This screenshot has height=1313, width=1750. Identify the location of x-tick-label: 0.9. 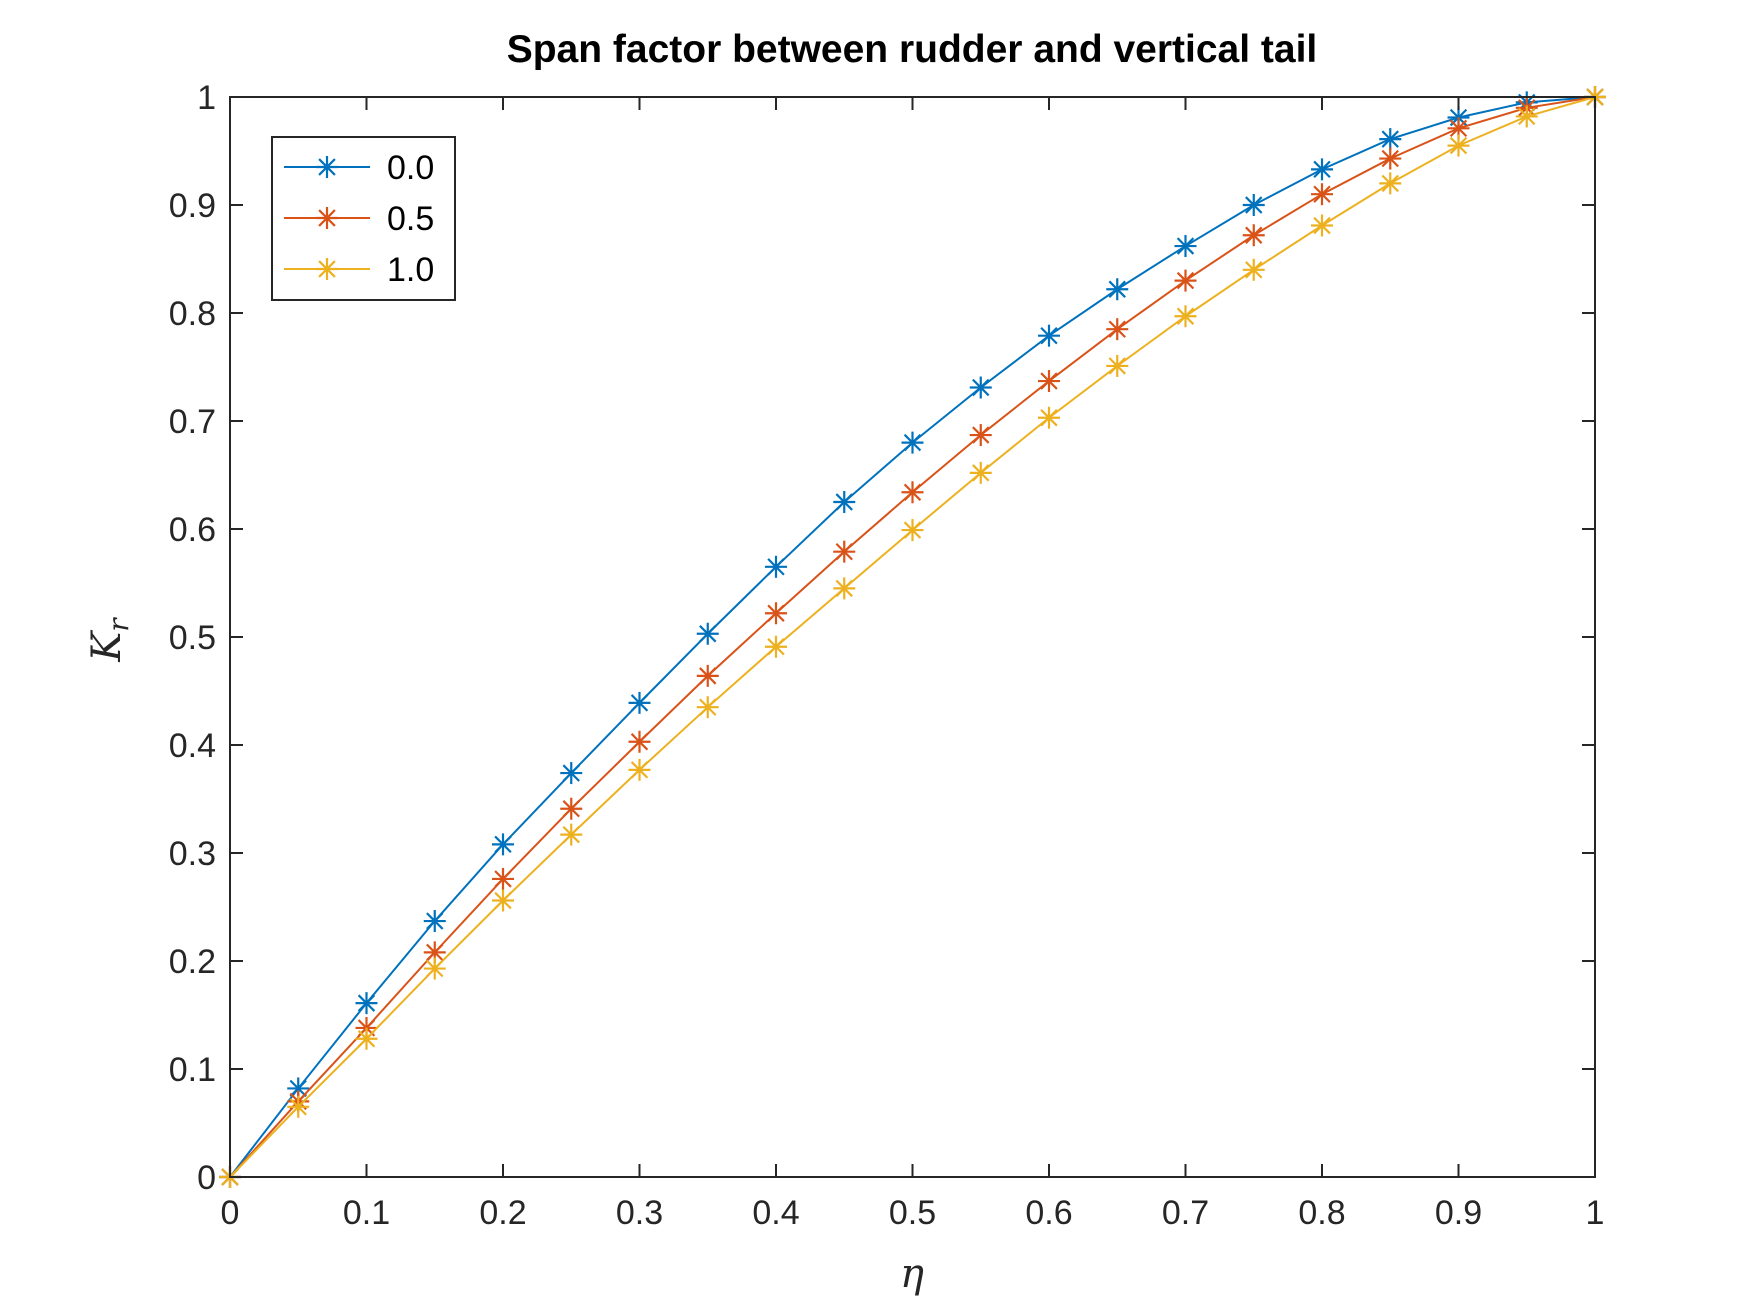
(1458, 1213).